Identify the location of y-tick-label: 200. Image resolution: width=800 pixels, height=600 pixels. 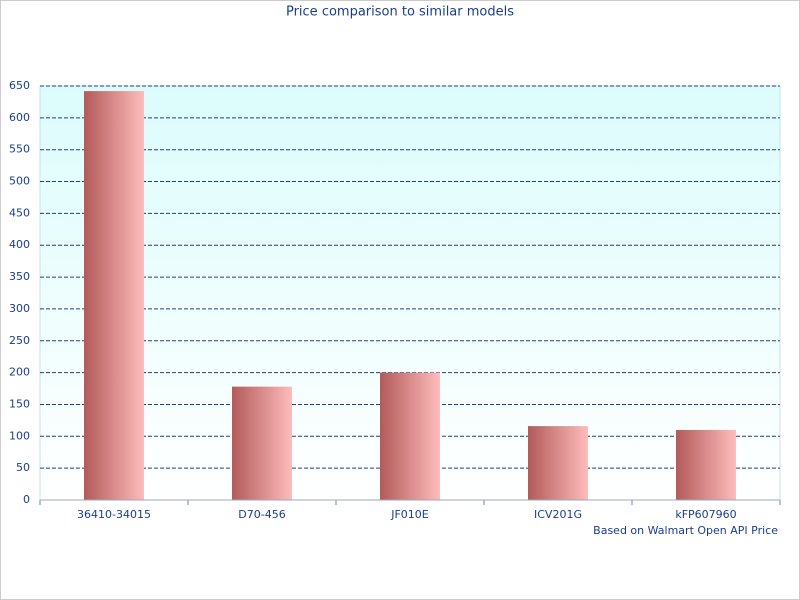
(19, 372).